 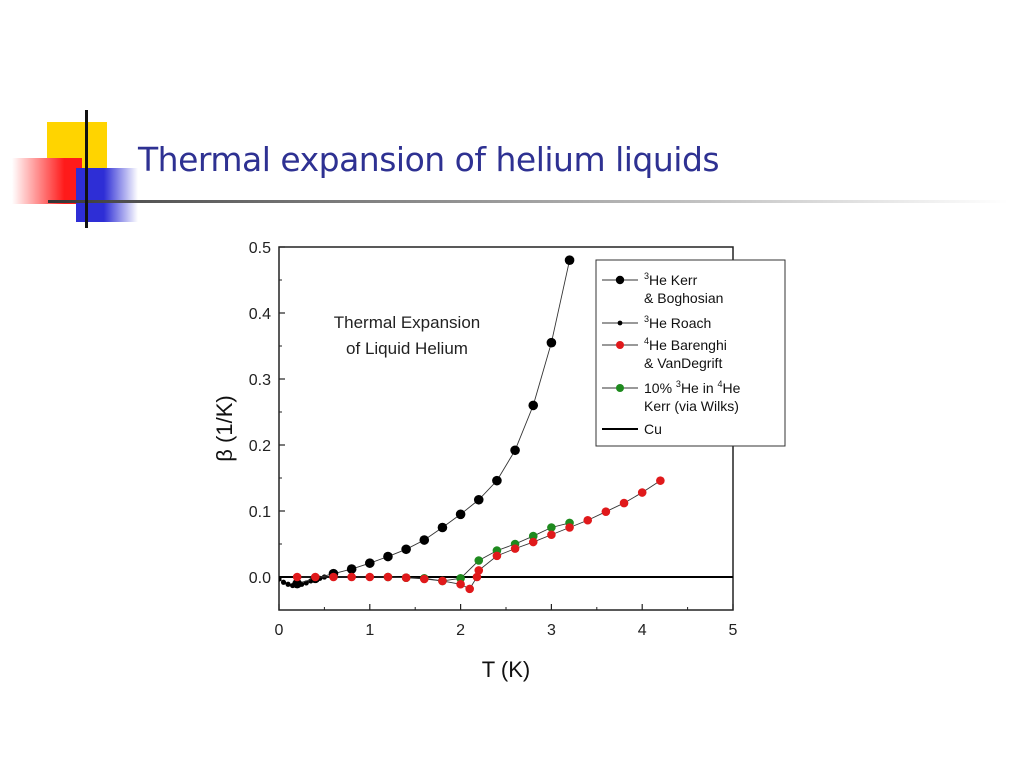 I want to click on y-tick-label: 0.4, so click(x=260, y=314).